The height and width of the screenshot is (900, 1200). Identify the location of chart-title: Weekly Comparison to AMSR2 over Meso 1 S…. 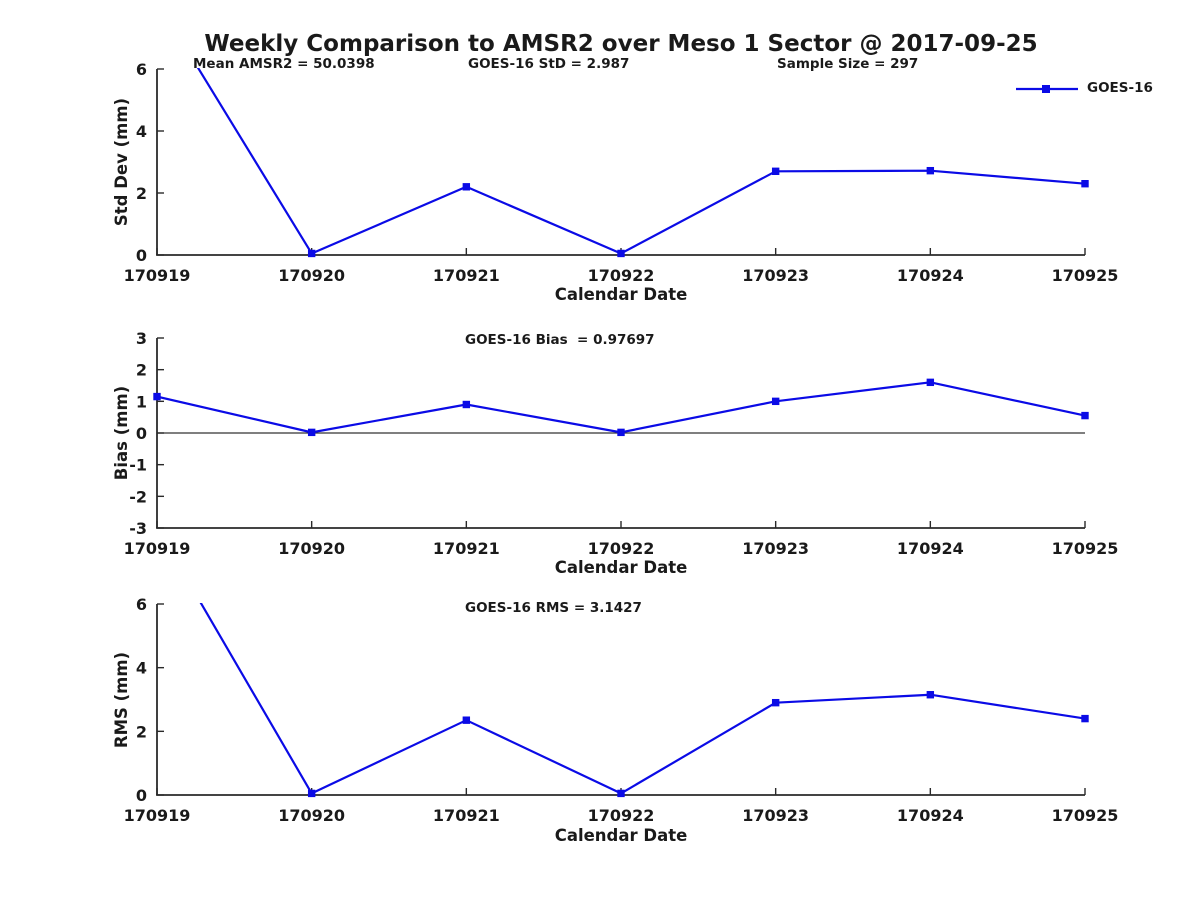
(621, 44).